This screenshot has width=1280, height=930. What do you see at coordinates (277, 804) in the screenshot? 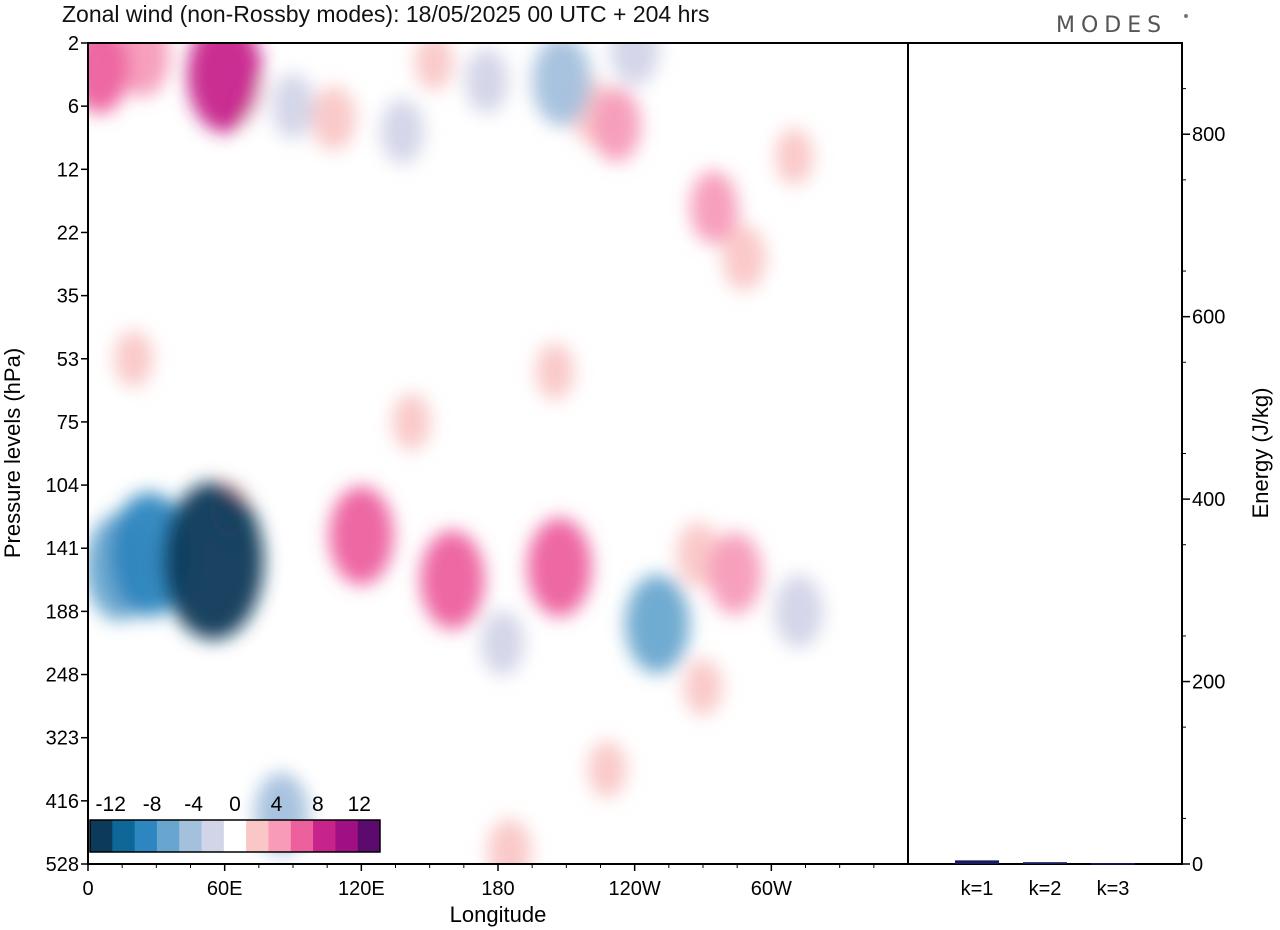
I see `colorbar-tick-label: 4` at bounding box center [277, 804].